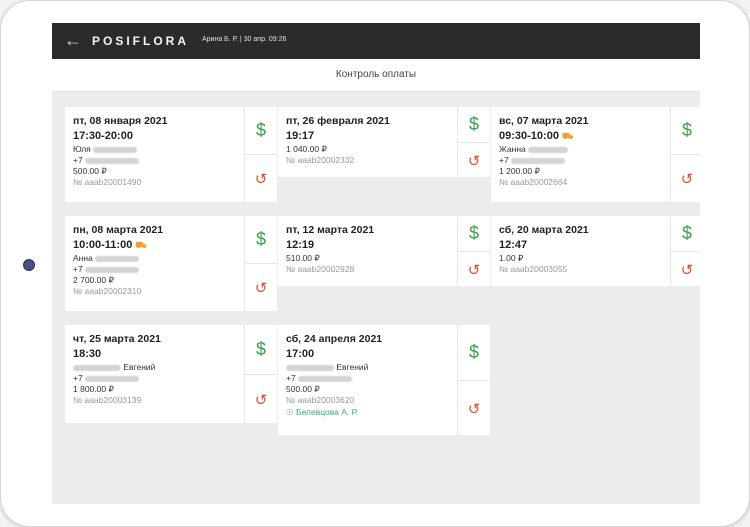  I want to click on order-number: № aaab20003055, so click(533, 269).